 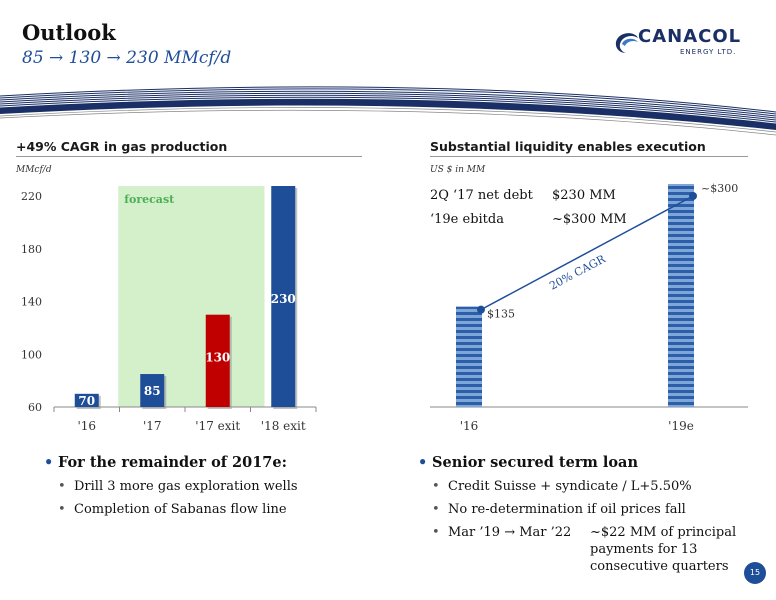 What do you see at coordinates (588, 462) in the screenshot?
I see `bullet-main: Senior secured term loan` at bounding box center [588, 462].